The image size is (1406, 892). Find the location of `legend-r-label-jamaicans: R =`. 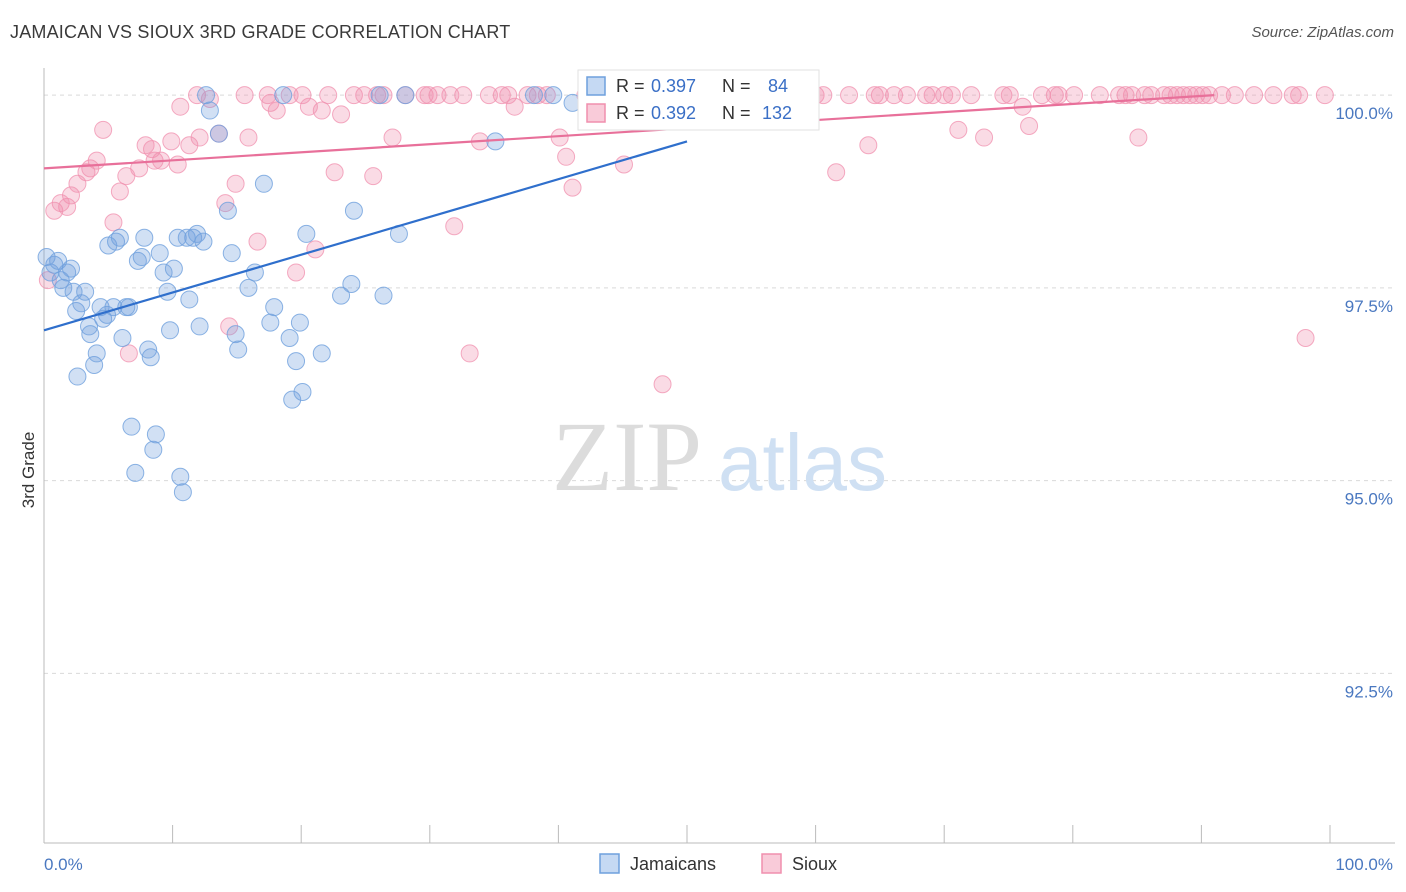

legend-r-label-jamaicans: R = is located at coordinates (630, 86).